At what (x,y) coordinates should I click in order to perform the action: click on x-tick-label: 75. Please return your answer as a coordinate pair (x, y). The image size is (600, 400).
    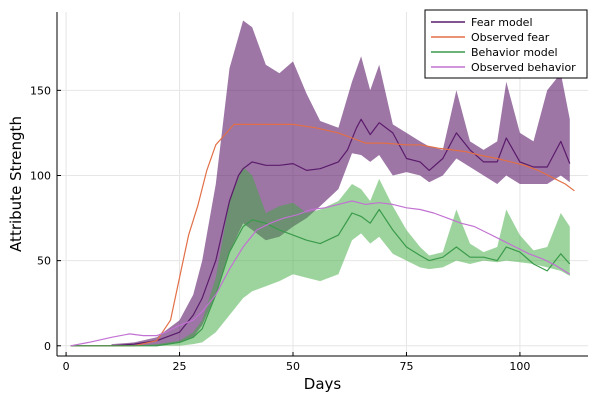
    Looking at the image, I should click on (406, 366).